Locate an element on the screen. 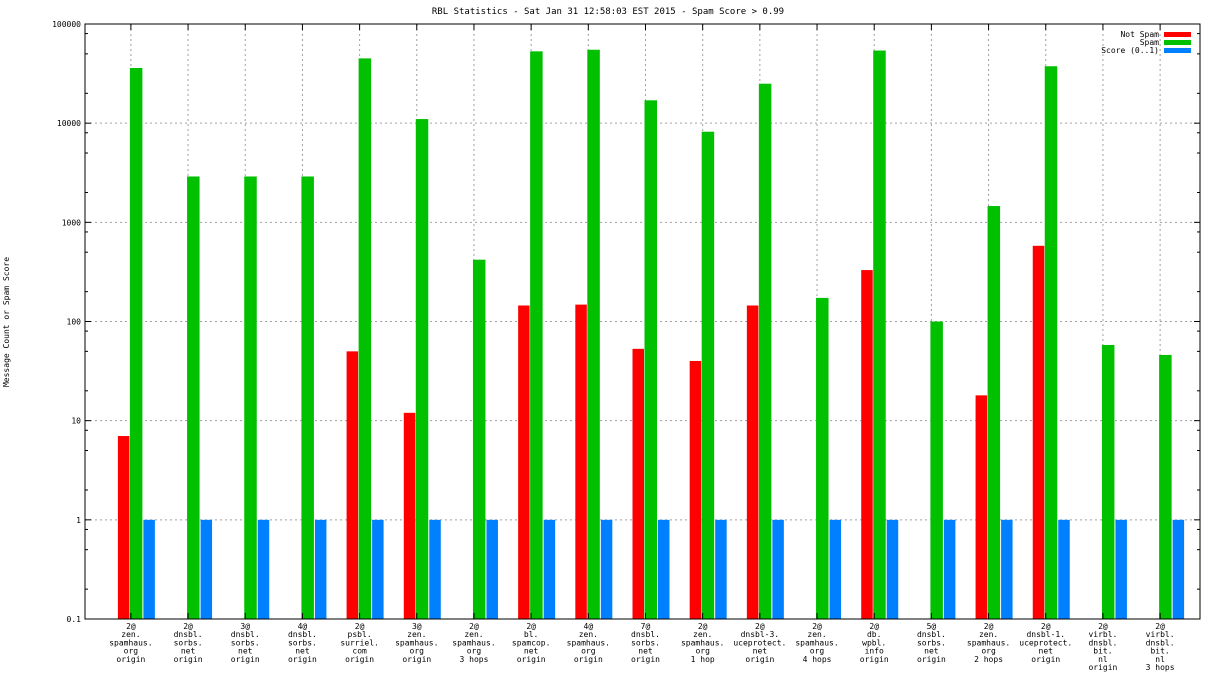 This screenshot has width=1216, height=684. y-axis-label: Message Count or Spam Score is located at coordinates (6, 322).